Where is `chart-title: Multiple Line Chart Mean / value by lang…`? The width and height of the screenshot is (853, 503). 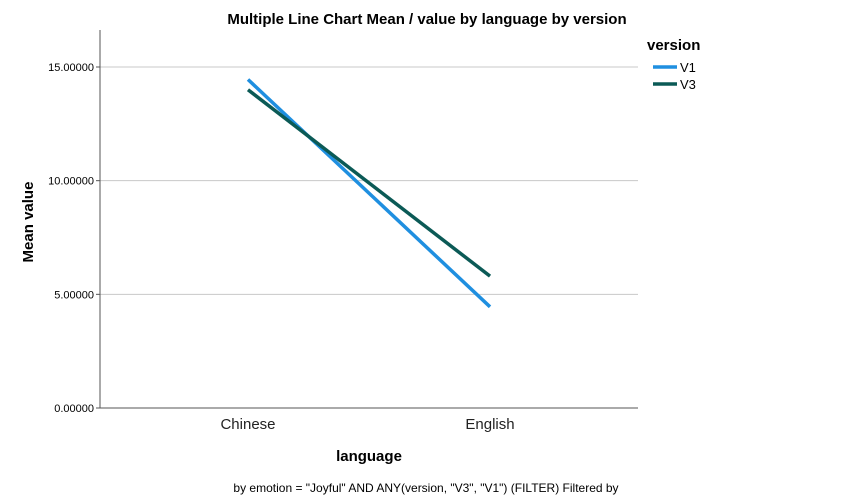
chart-title: Multiple Line Chart Mean / value by lang… is located at coordinates (426, 19).